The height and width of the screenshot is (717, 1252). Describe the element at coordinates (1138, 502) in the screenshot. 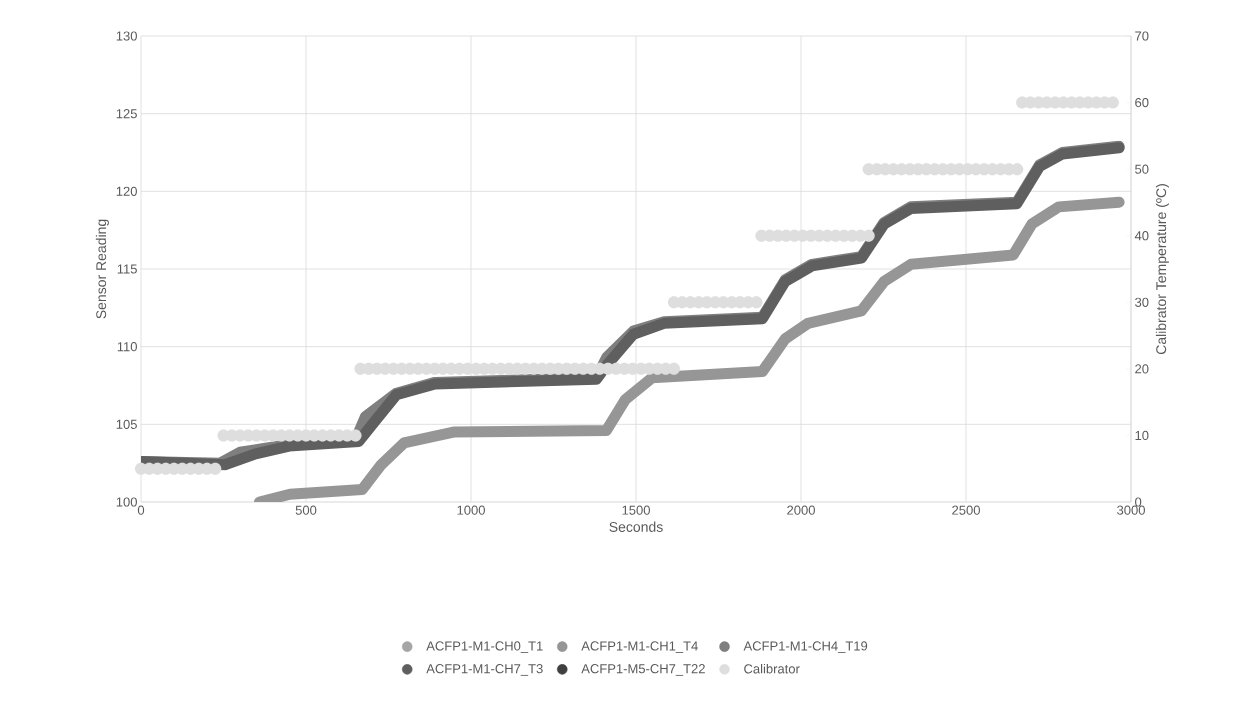

I see `y2-tick-label: 0` at that location.